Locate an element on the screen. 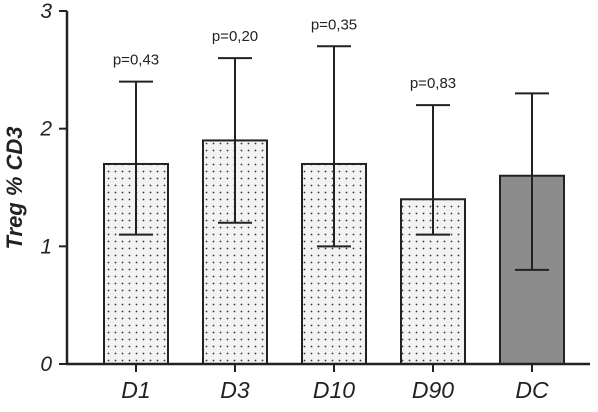 The width and height of the screenshot is (598, 412). bar-d90 is located at coordinates (433, 281).